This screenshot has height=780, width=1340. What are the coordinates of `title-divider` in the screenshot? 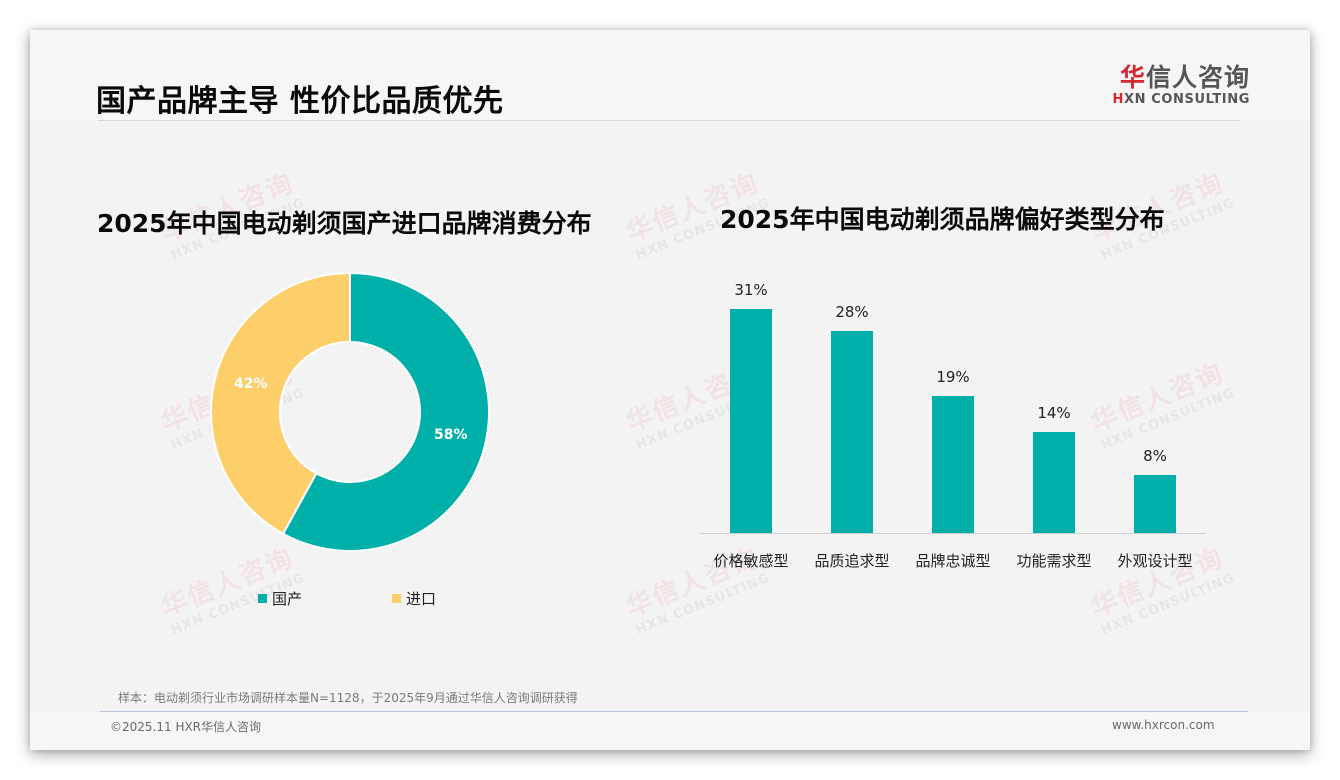 It's located at (669, 120).